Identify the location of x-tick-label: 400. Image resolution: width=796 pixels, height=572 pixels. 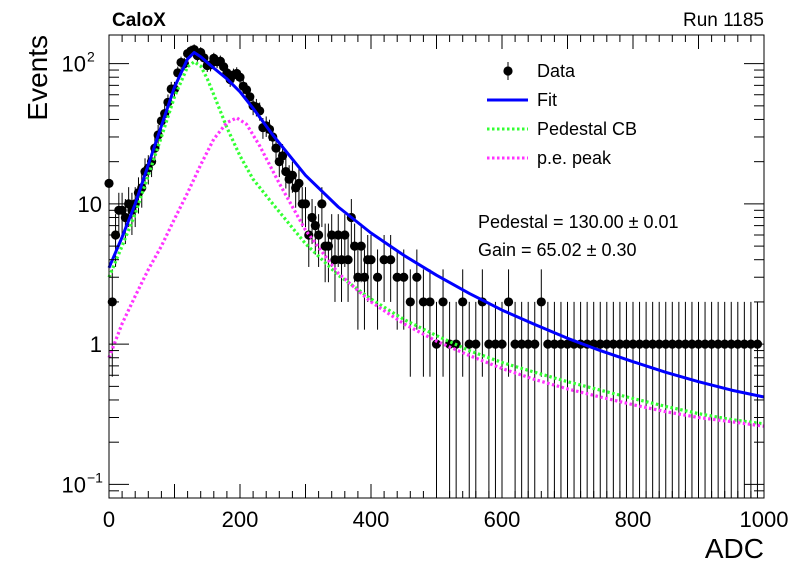
(371, 519).